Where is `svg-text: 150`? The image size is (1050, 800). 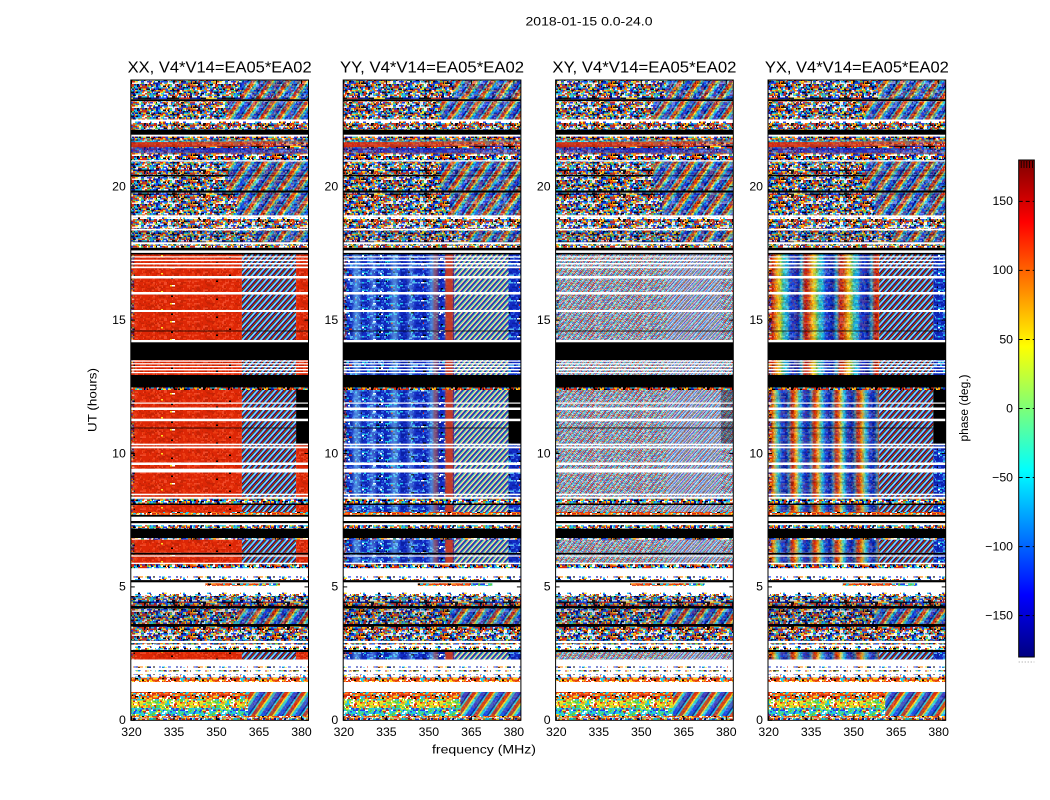 svg-text: 150 is located at coordinates (1002, 201).